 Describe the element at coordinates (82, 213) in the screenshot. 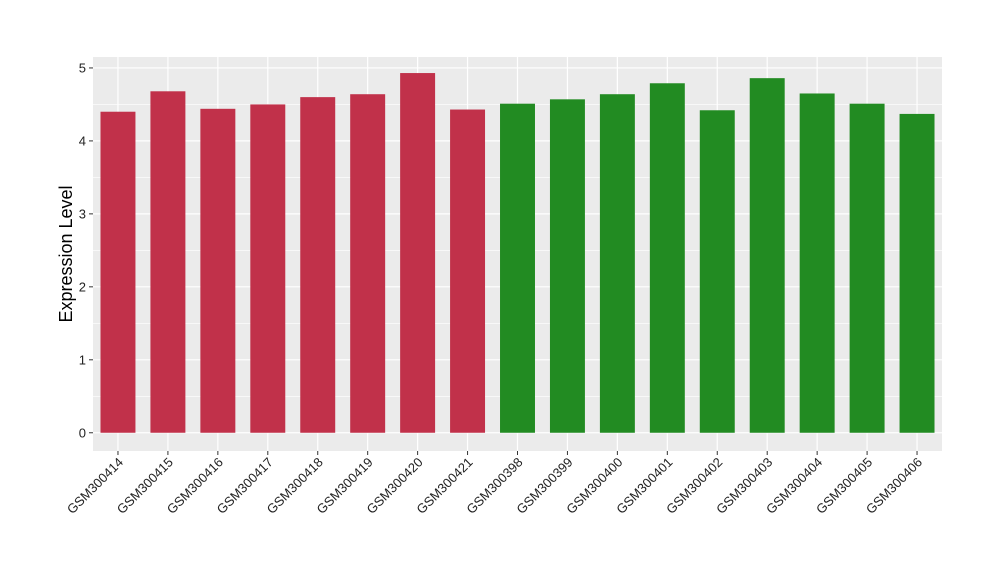

I see `y-tick-label: 3` at that location.